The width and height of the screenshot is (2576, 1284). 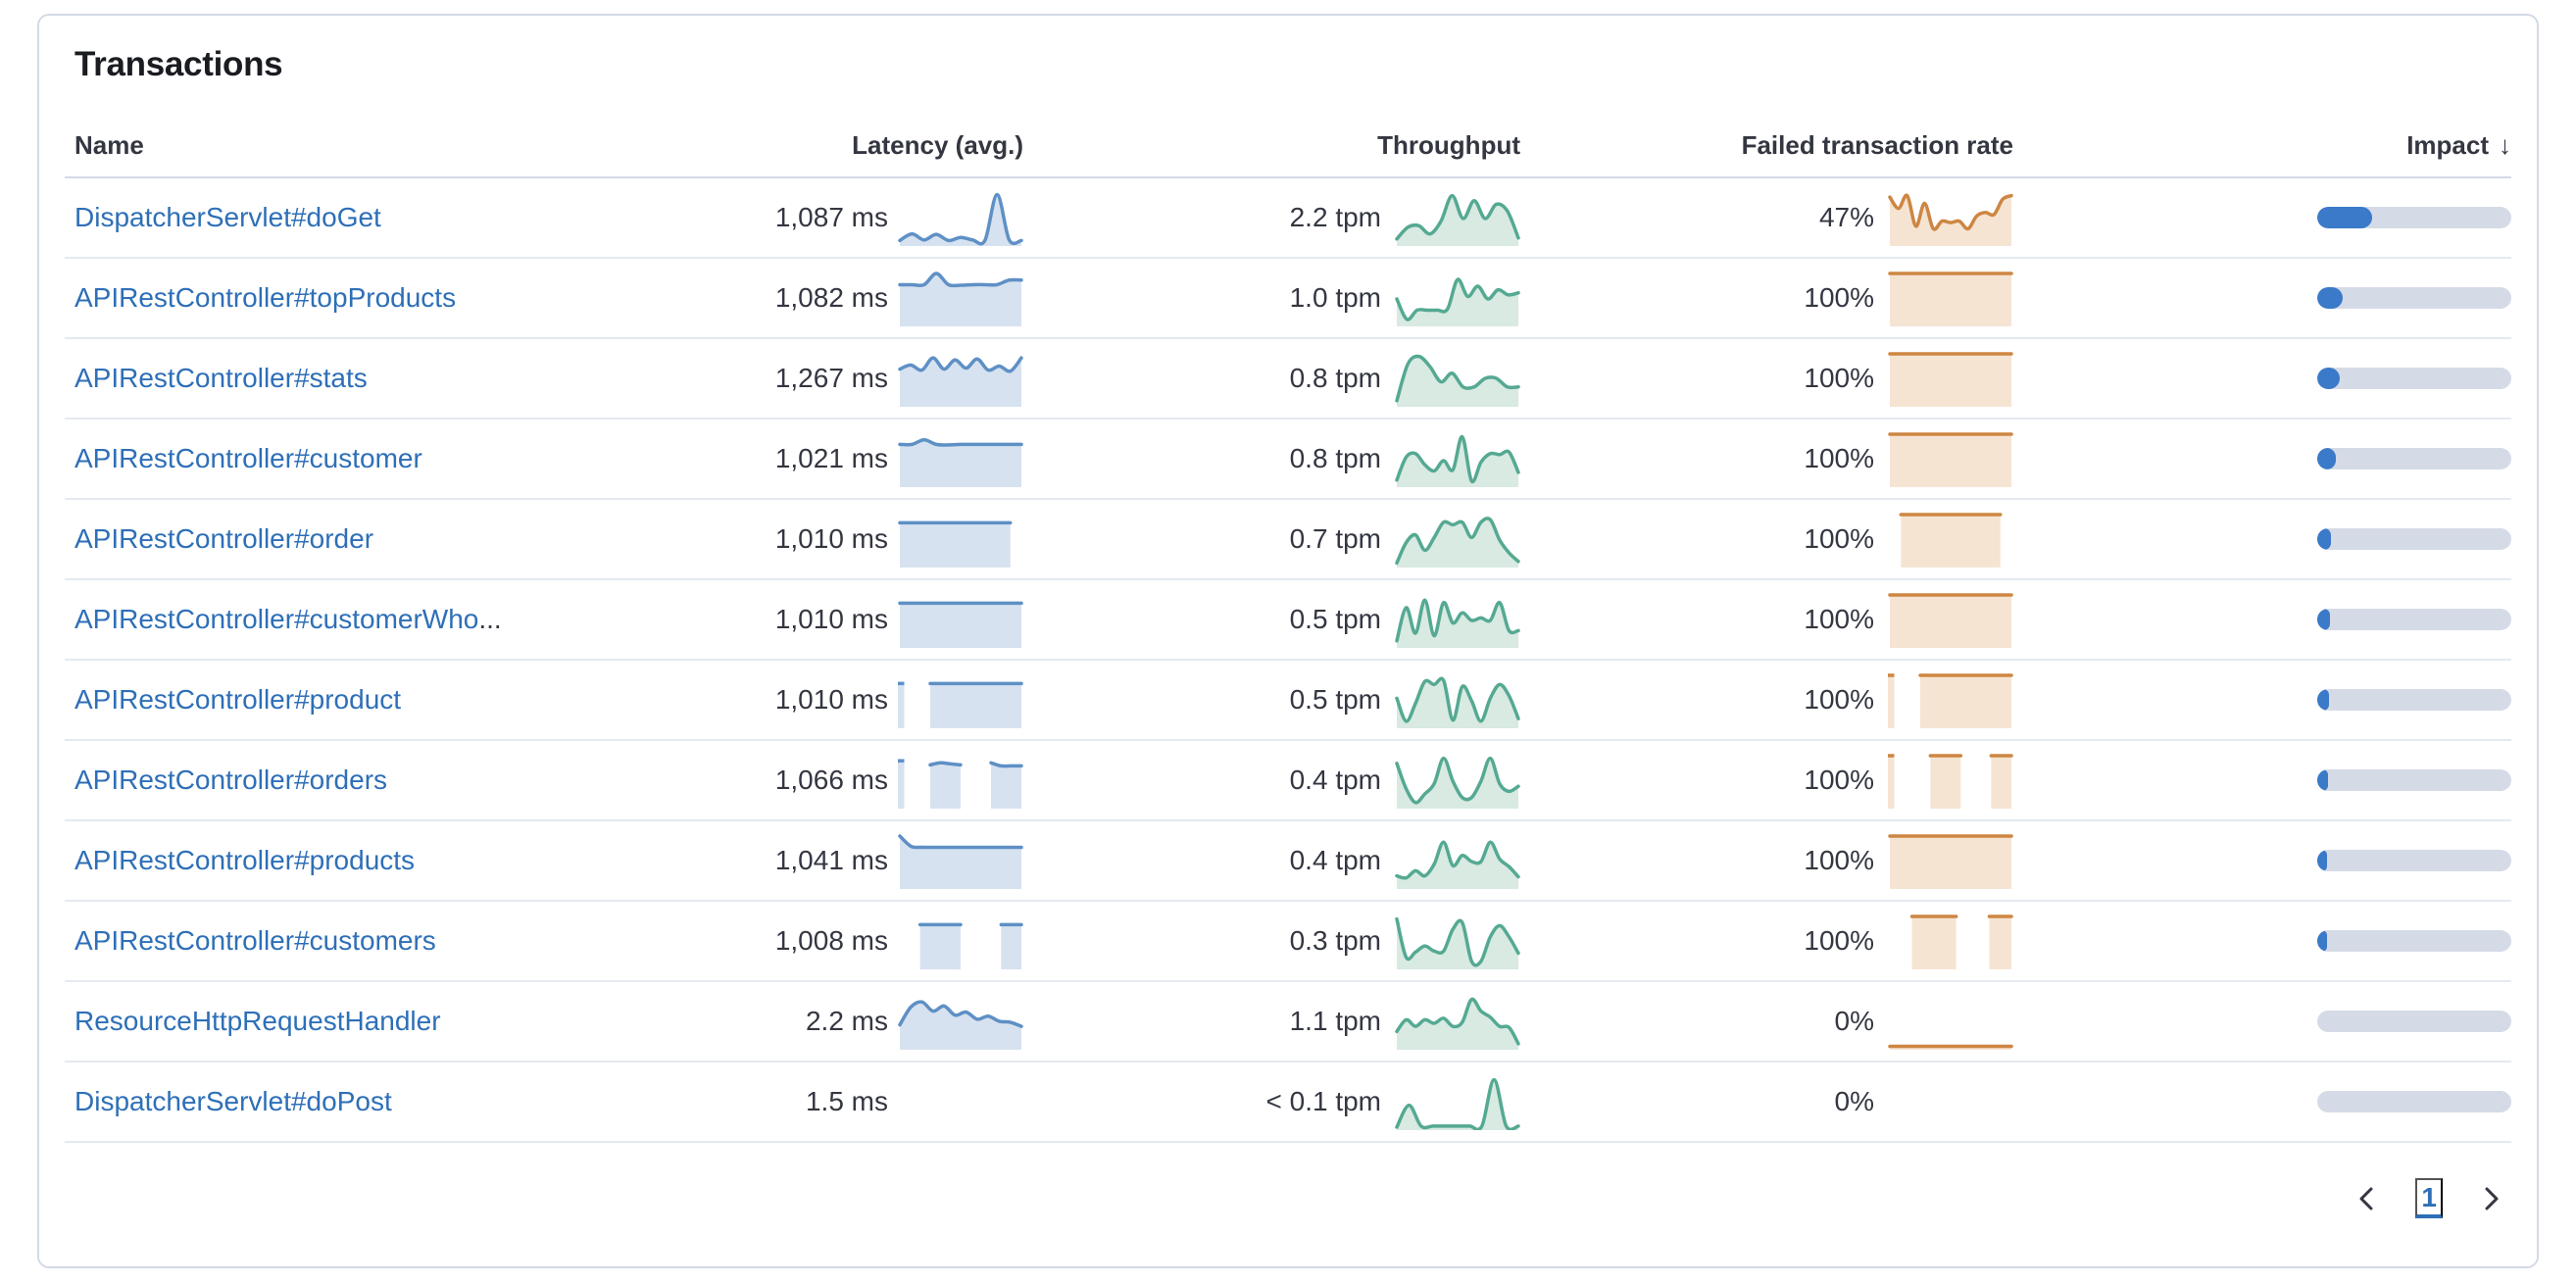 I want to click on column-header-latency: Latency (avg.), so click(x=937, y=144).